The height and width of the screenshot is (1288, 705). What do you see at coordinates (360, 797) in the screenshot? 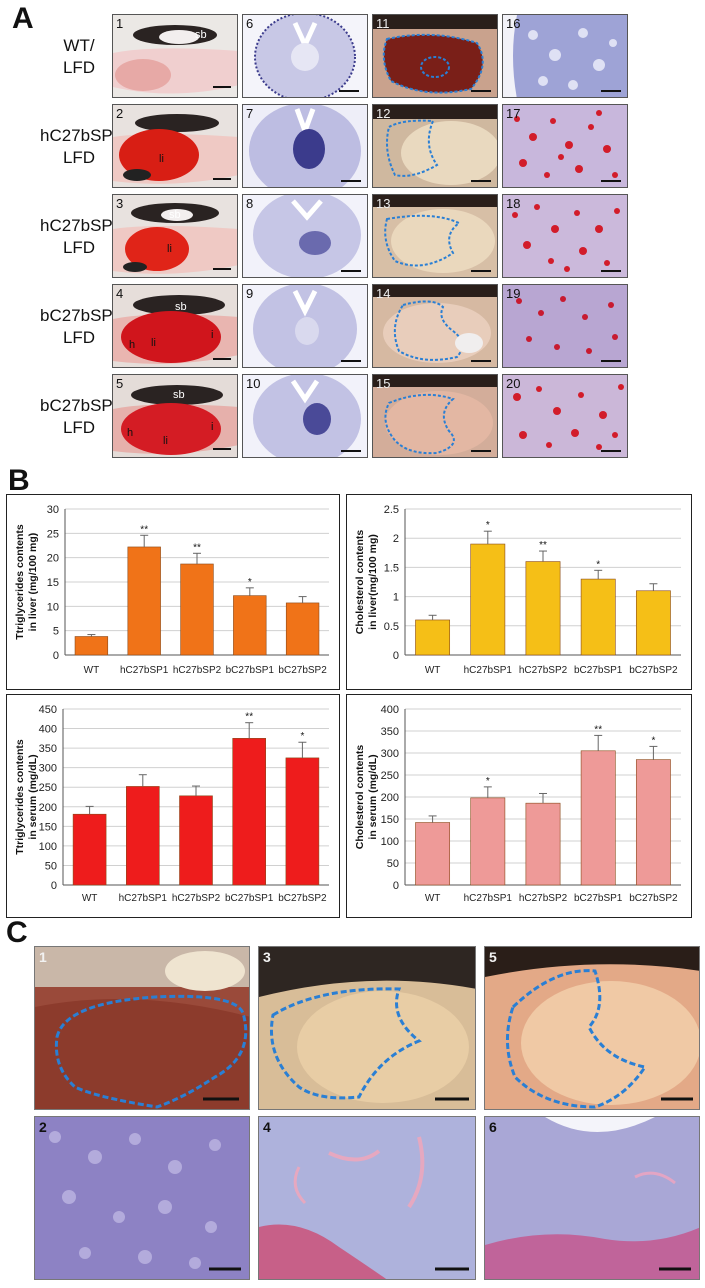
I see `y-axis-label-line: Cholesterol contents` at bounding box center [360, 797].